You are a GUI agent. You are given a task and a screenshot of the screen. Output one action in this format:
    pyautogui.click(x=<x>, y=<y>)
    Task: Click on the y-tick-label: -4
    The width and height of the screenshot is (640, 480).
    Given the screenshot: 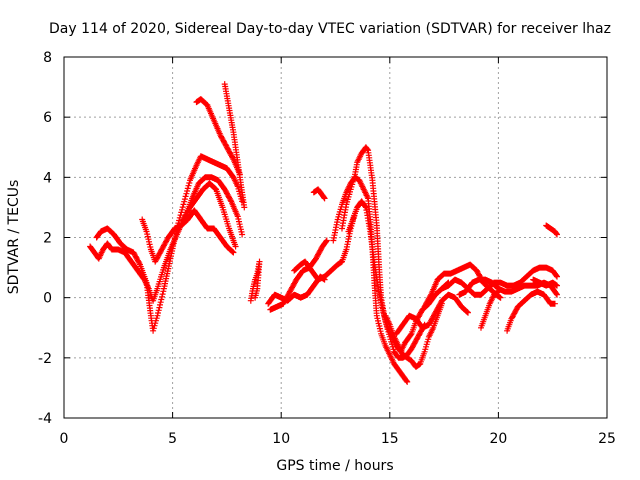 What is the action you would take?
    pyautogui.click(x=45, y=419)
    